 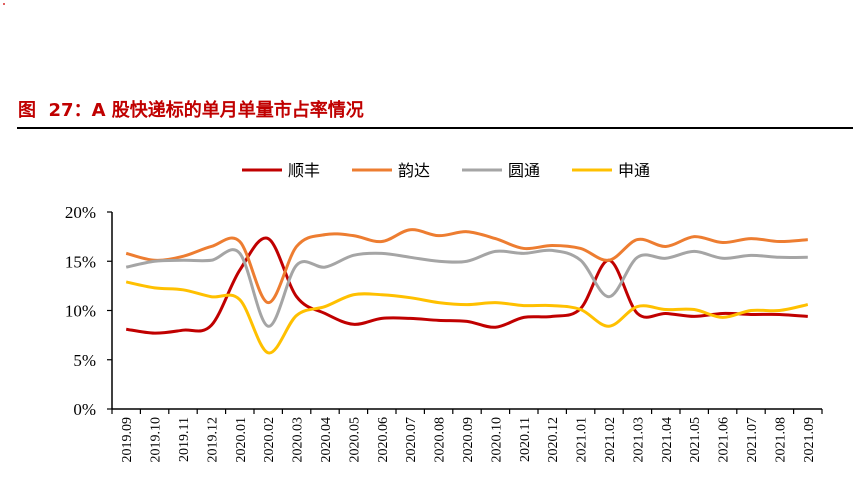 I want to click on x-tick-label: 2020.02, so click(x=269, y=440).